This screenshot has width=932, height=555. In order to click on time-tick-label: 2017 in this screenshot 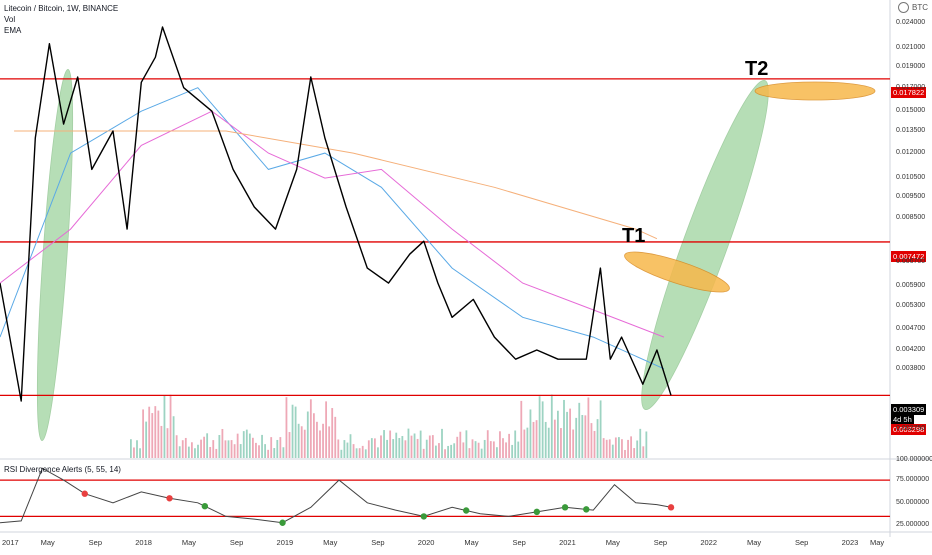, I will do `click(10, 542)`.